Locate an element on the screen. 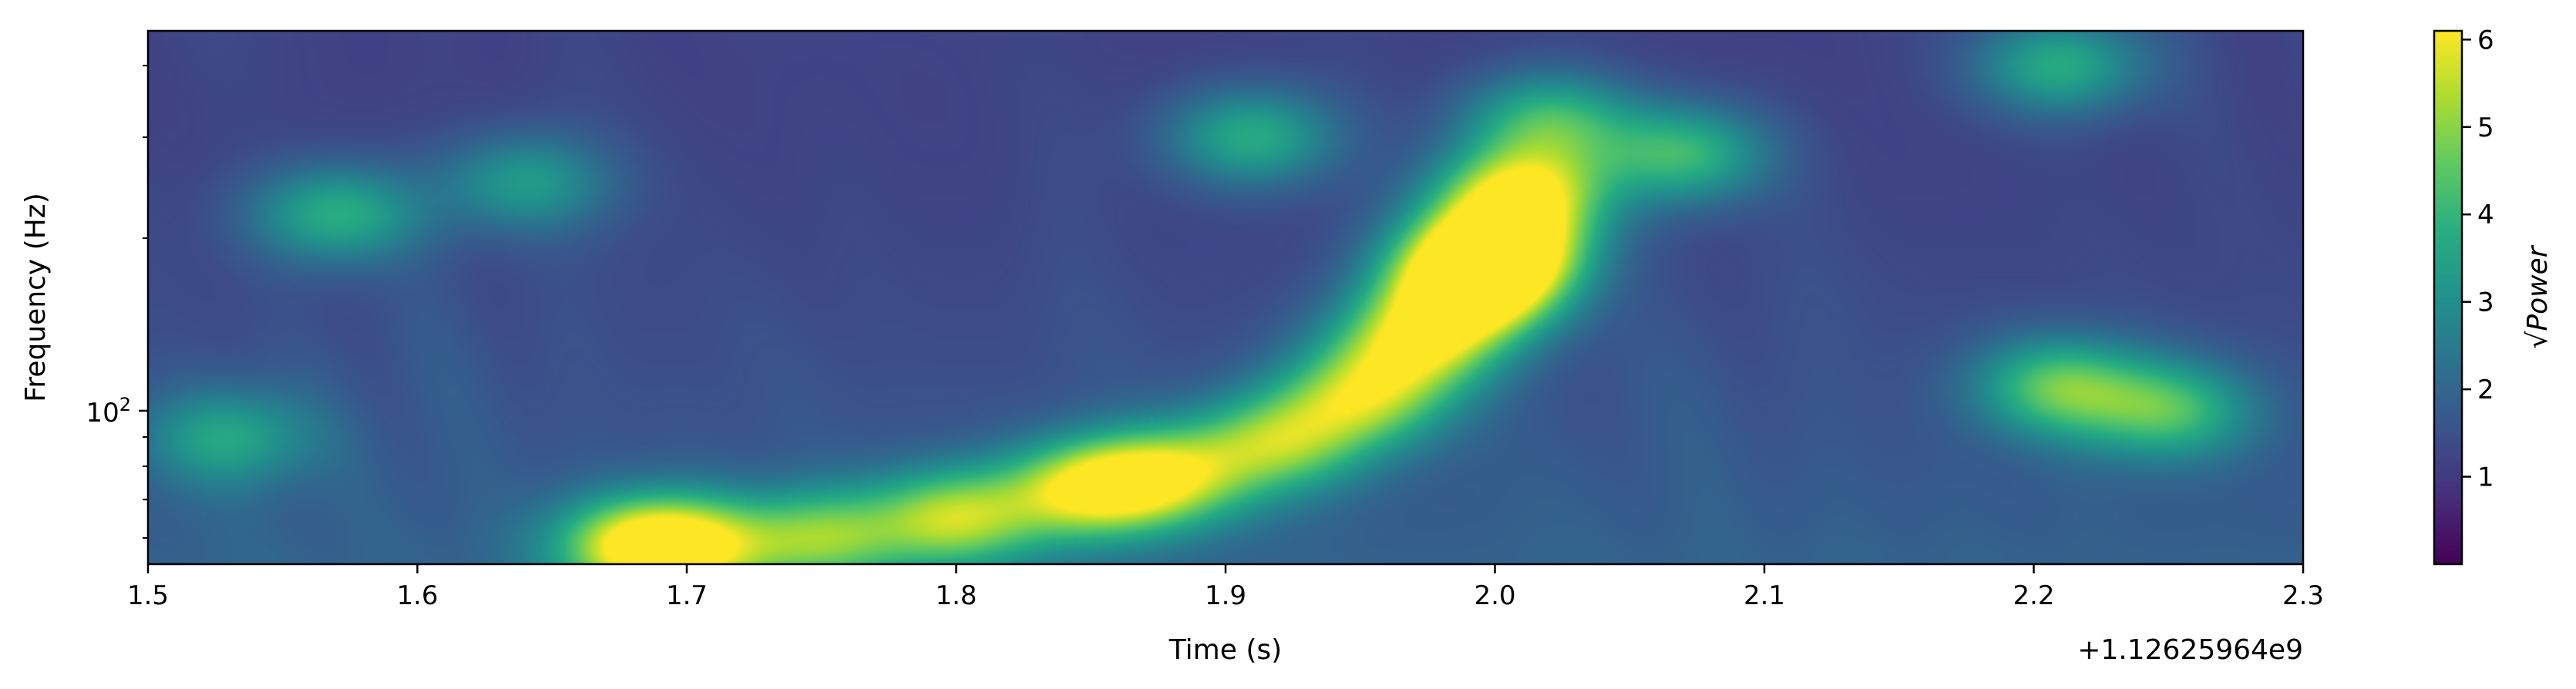  x-tick-label: 1.9 is located at coordinates (1225, 595).